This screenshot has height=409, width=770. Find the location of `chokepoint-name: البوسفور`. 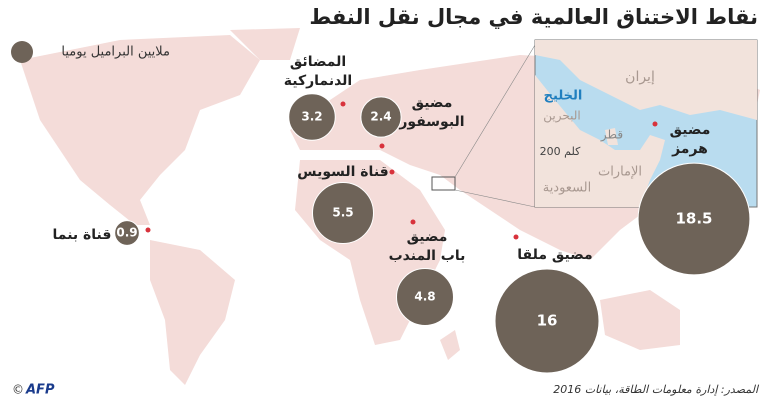

chokepoint-name: البوسفور is located at coordinates (431, 122).